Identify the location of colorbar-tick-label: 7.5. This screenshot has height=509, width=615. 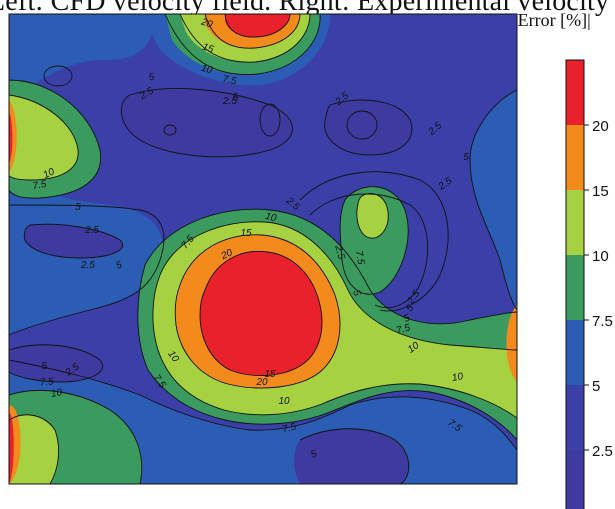
(602, 321).